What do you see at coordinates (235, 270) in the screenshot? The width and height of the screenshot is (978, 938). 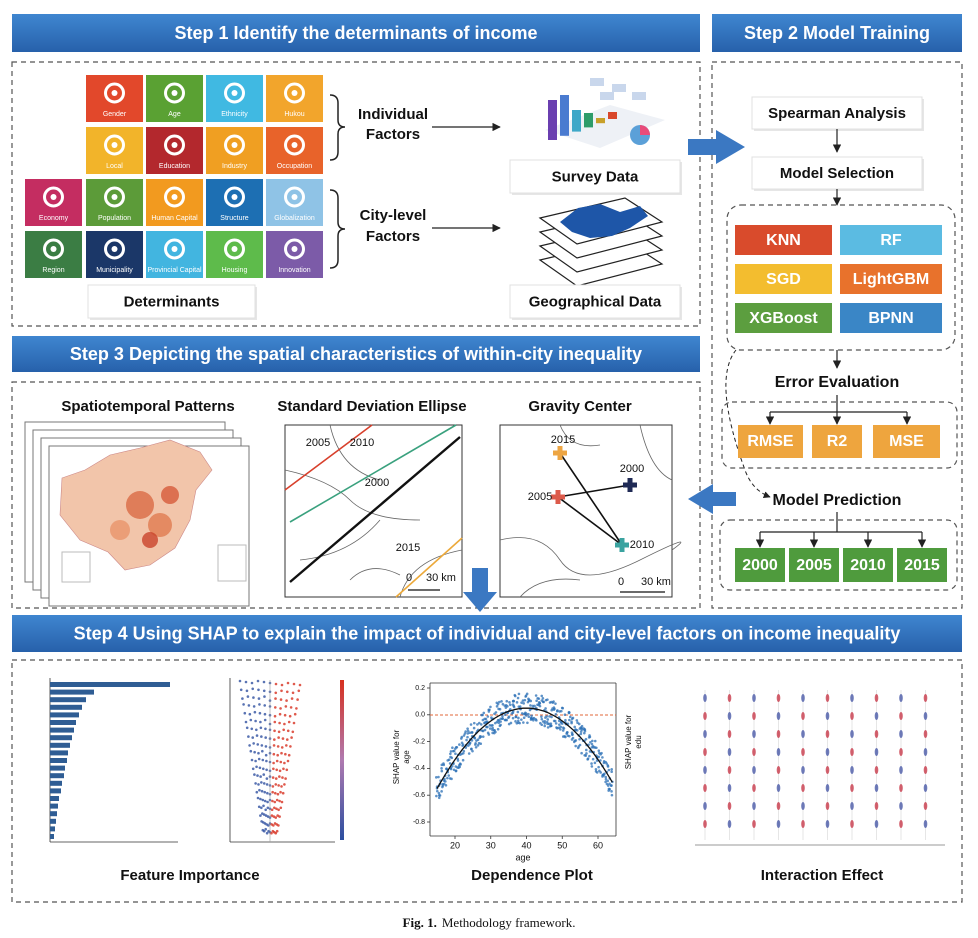 I see `tile-label: Housing` at bounding box center [235, 270].